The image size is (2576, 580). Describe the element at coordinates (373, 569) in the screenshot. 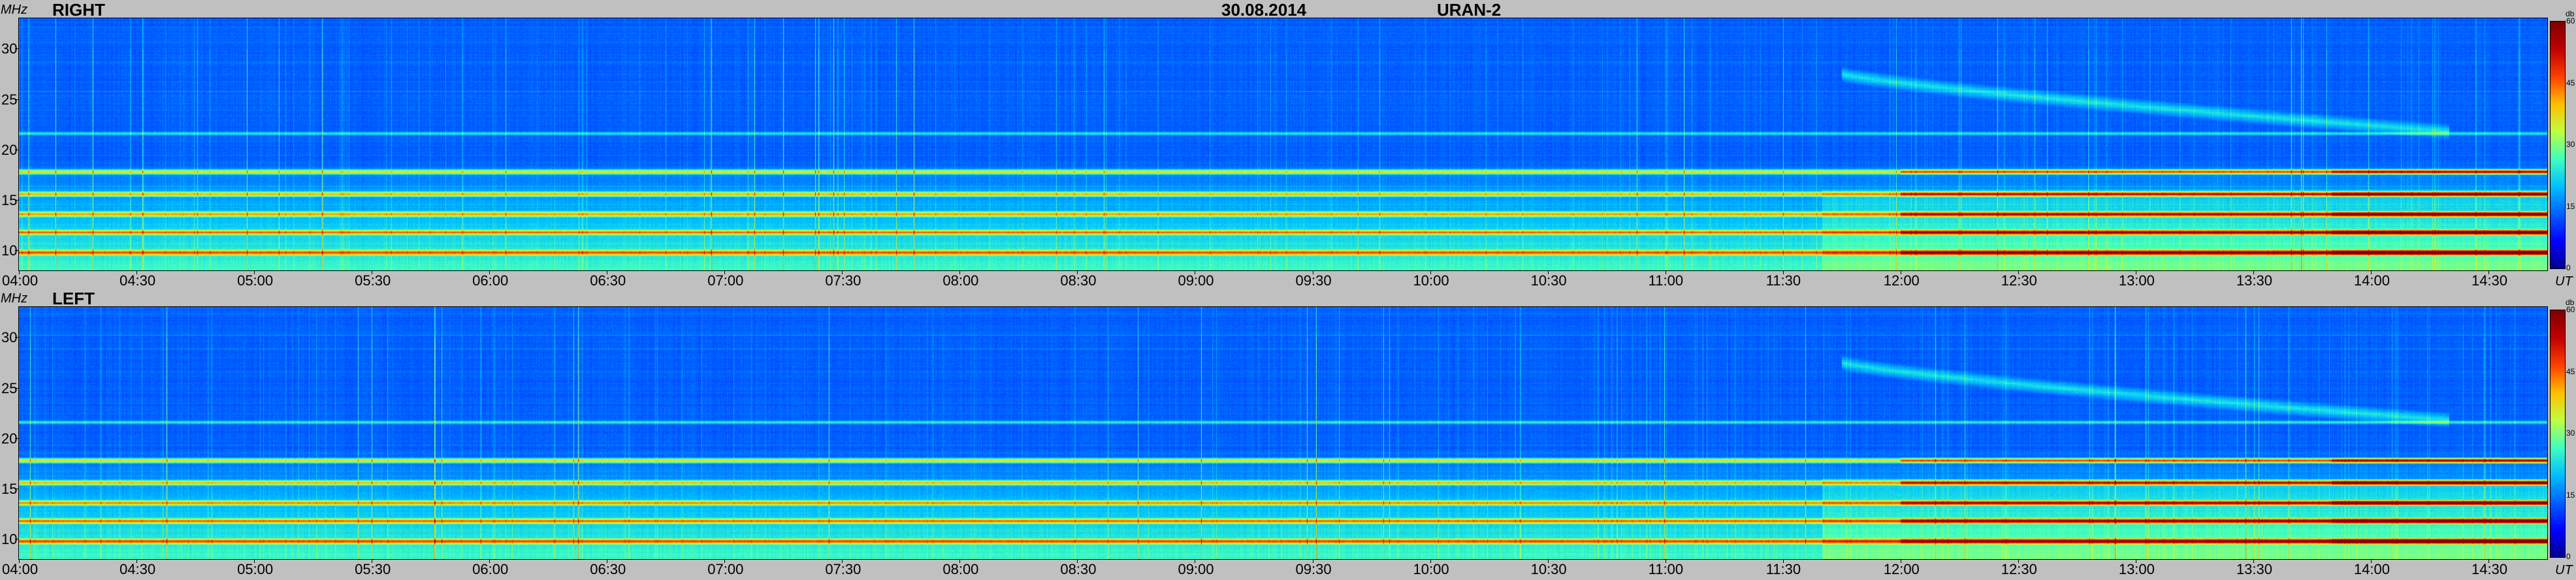

I see `x-tick-label: 05:30` at that location.